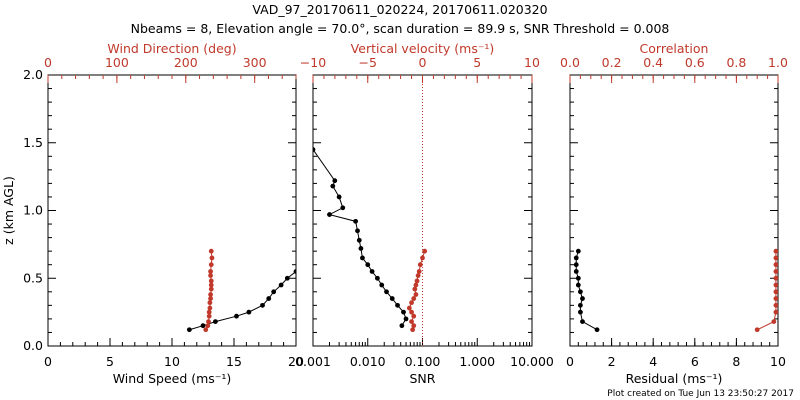 This screenshot has width=800, height=400. Describe the element at coordinates (423, 62) in the screenshot. I see `x-tick-label-top: 0` at that location.